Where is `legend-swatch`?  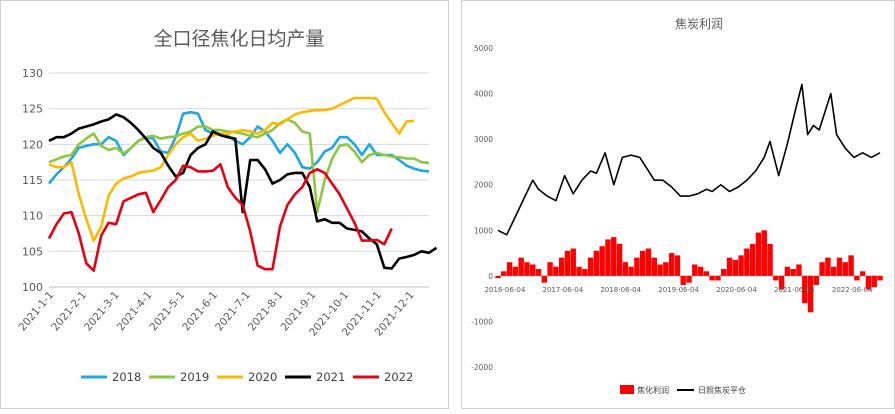
legend-swatch is located at coordinates (627, 389).